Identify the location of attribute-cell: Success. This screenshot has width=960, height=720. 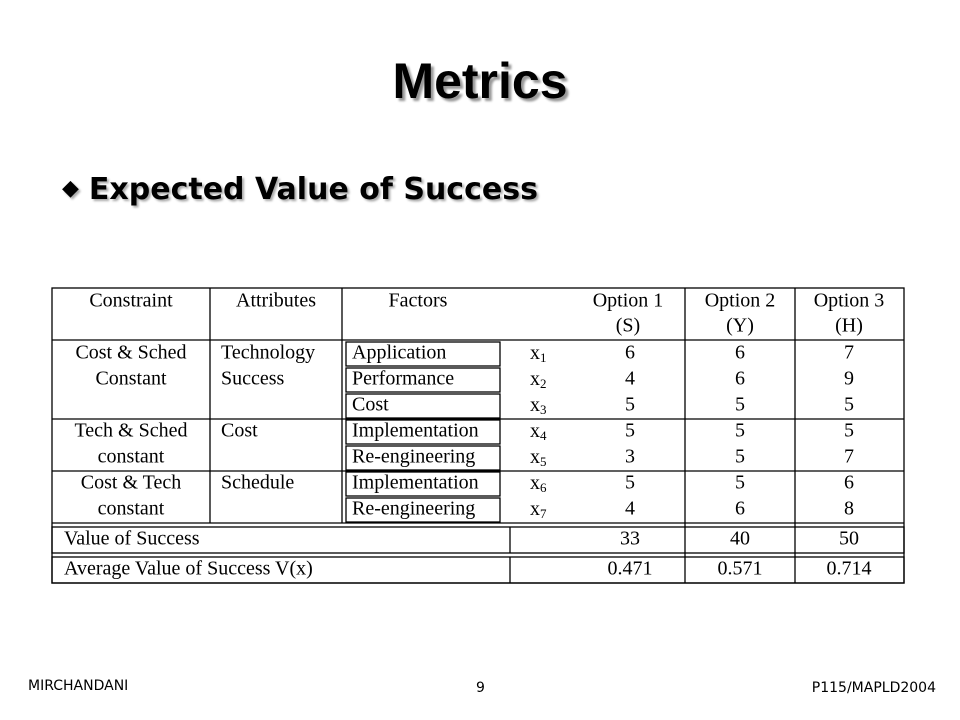
(253, 379).